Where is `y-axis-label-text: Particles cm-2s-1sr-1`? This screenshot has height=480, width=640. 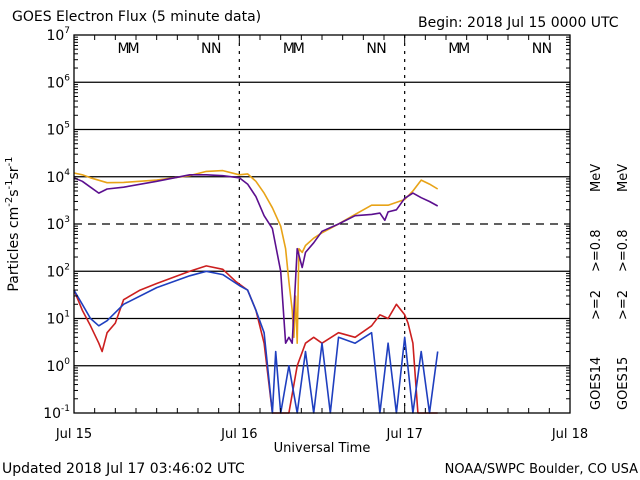 y-axis-label-text: Particles cm-2s-1sr-1 is located at coordinates (13, 223).